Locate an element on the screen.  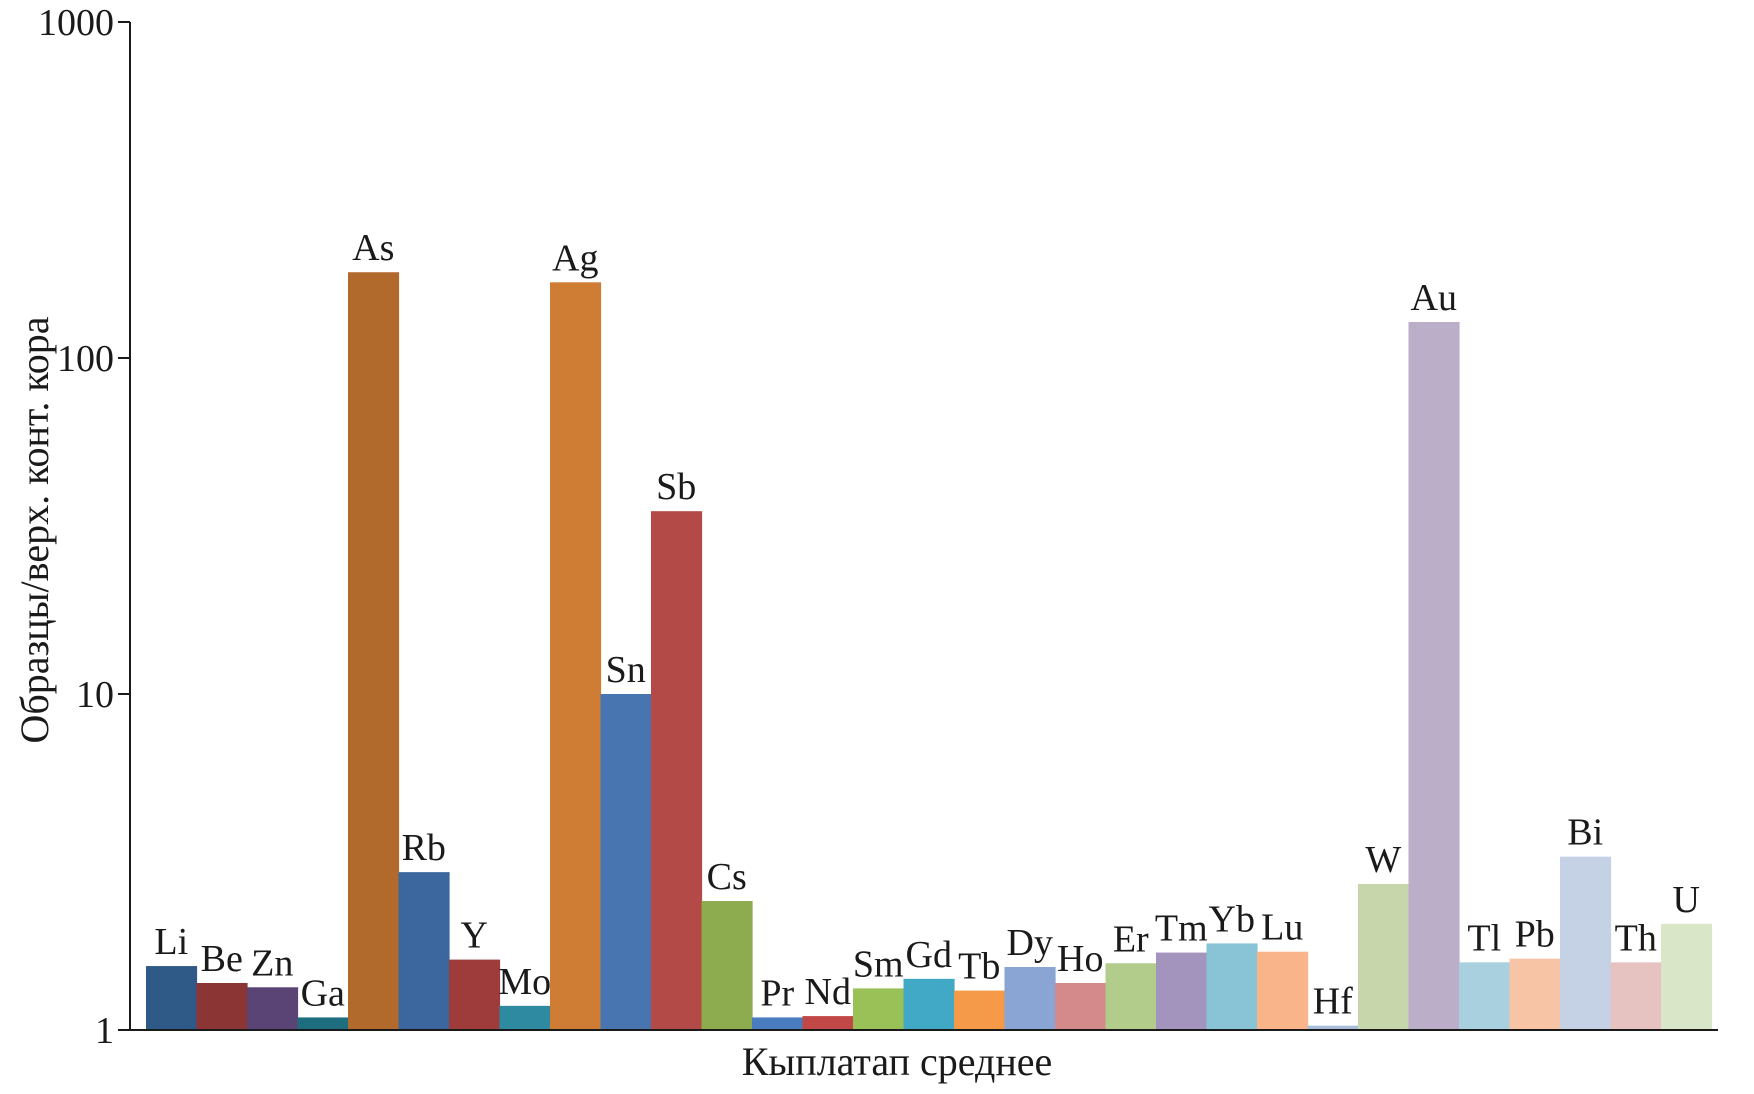
bar-dy is located at coordinates (1030, 998).